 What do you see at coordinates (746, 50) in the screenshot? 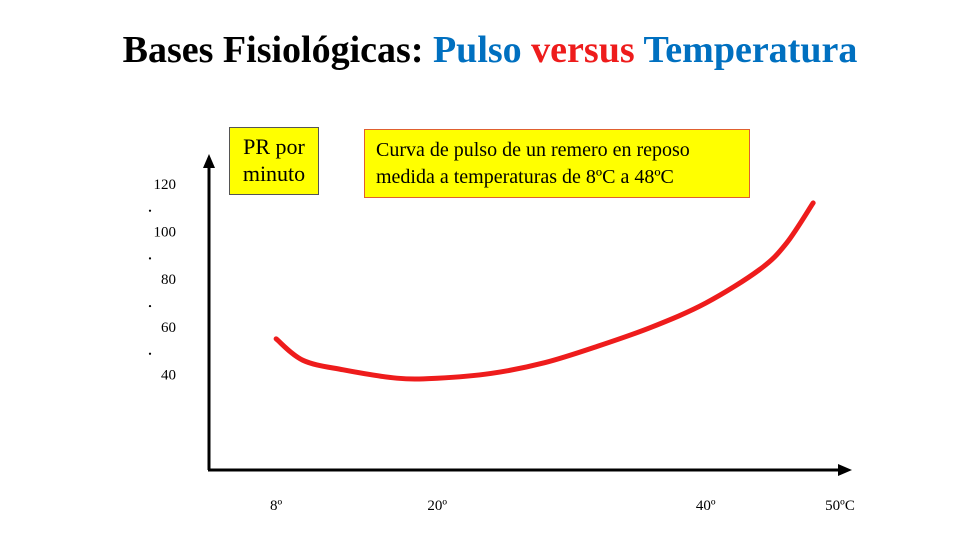
I see `title-part-temperatura: Temperatura` at bounding box center [746, 50].